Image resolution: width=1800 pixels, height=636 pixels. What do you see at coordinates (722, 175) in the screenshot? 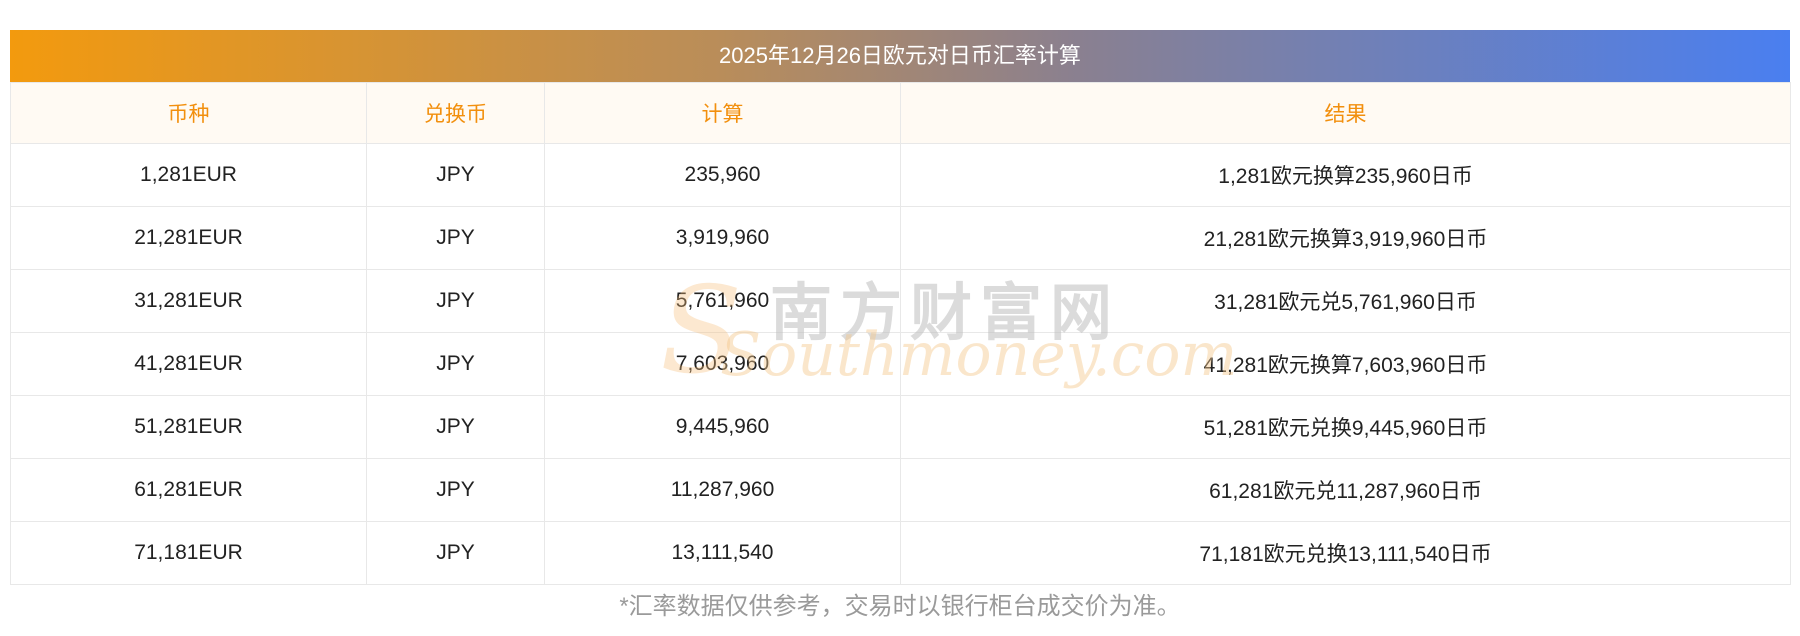
I see `cell-calculation: 235,960` at bounding box center [722, 175].